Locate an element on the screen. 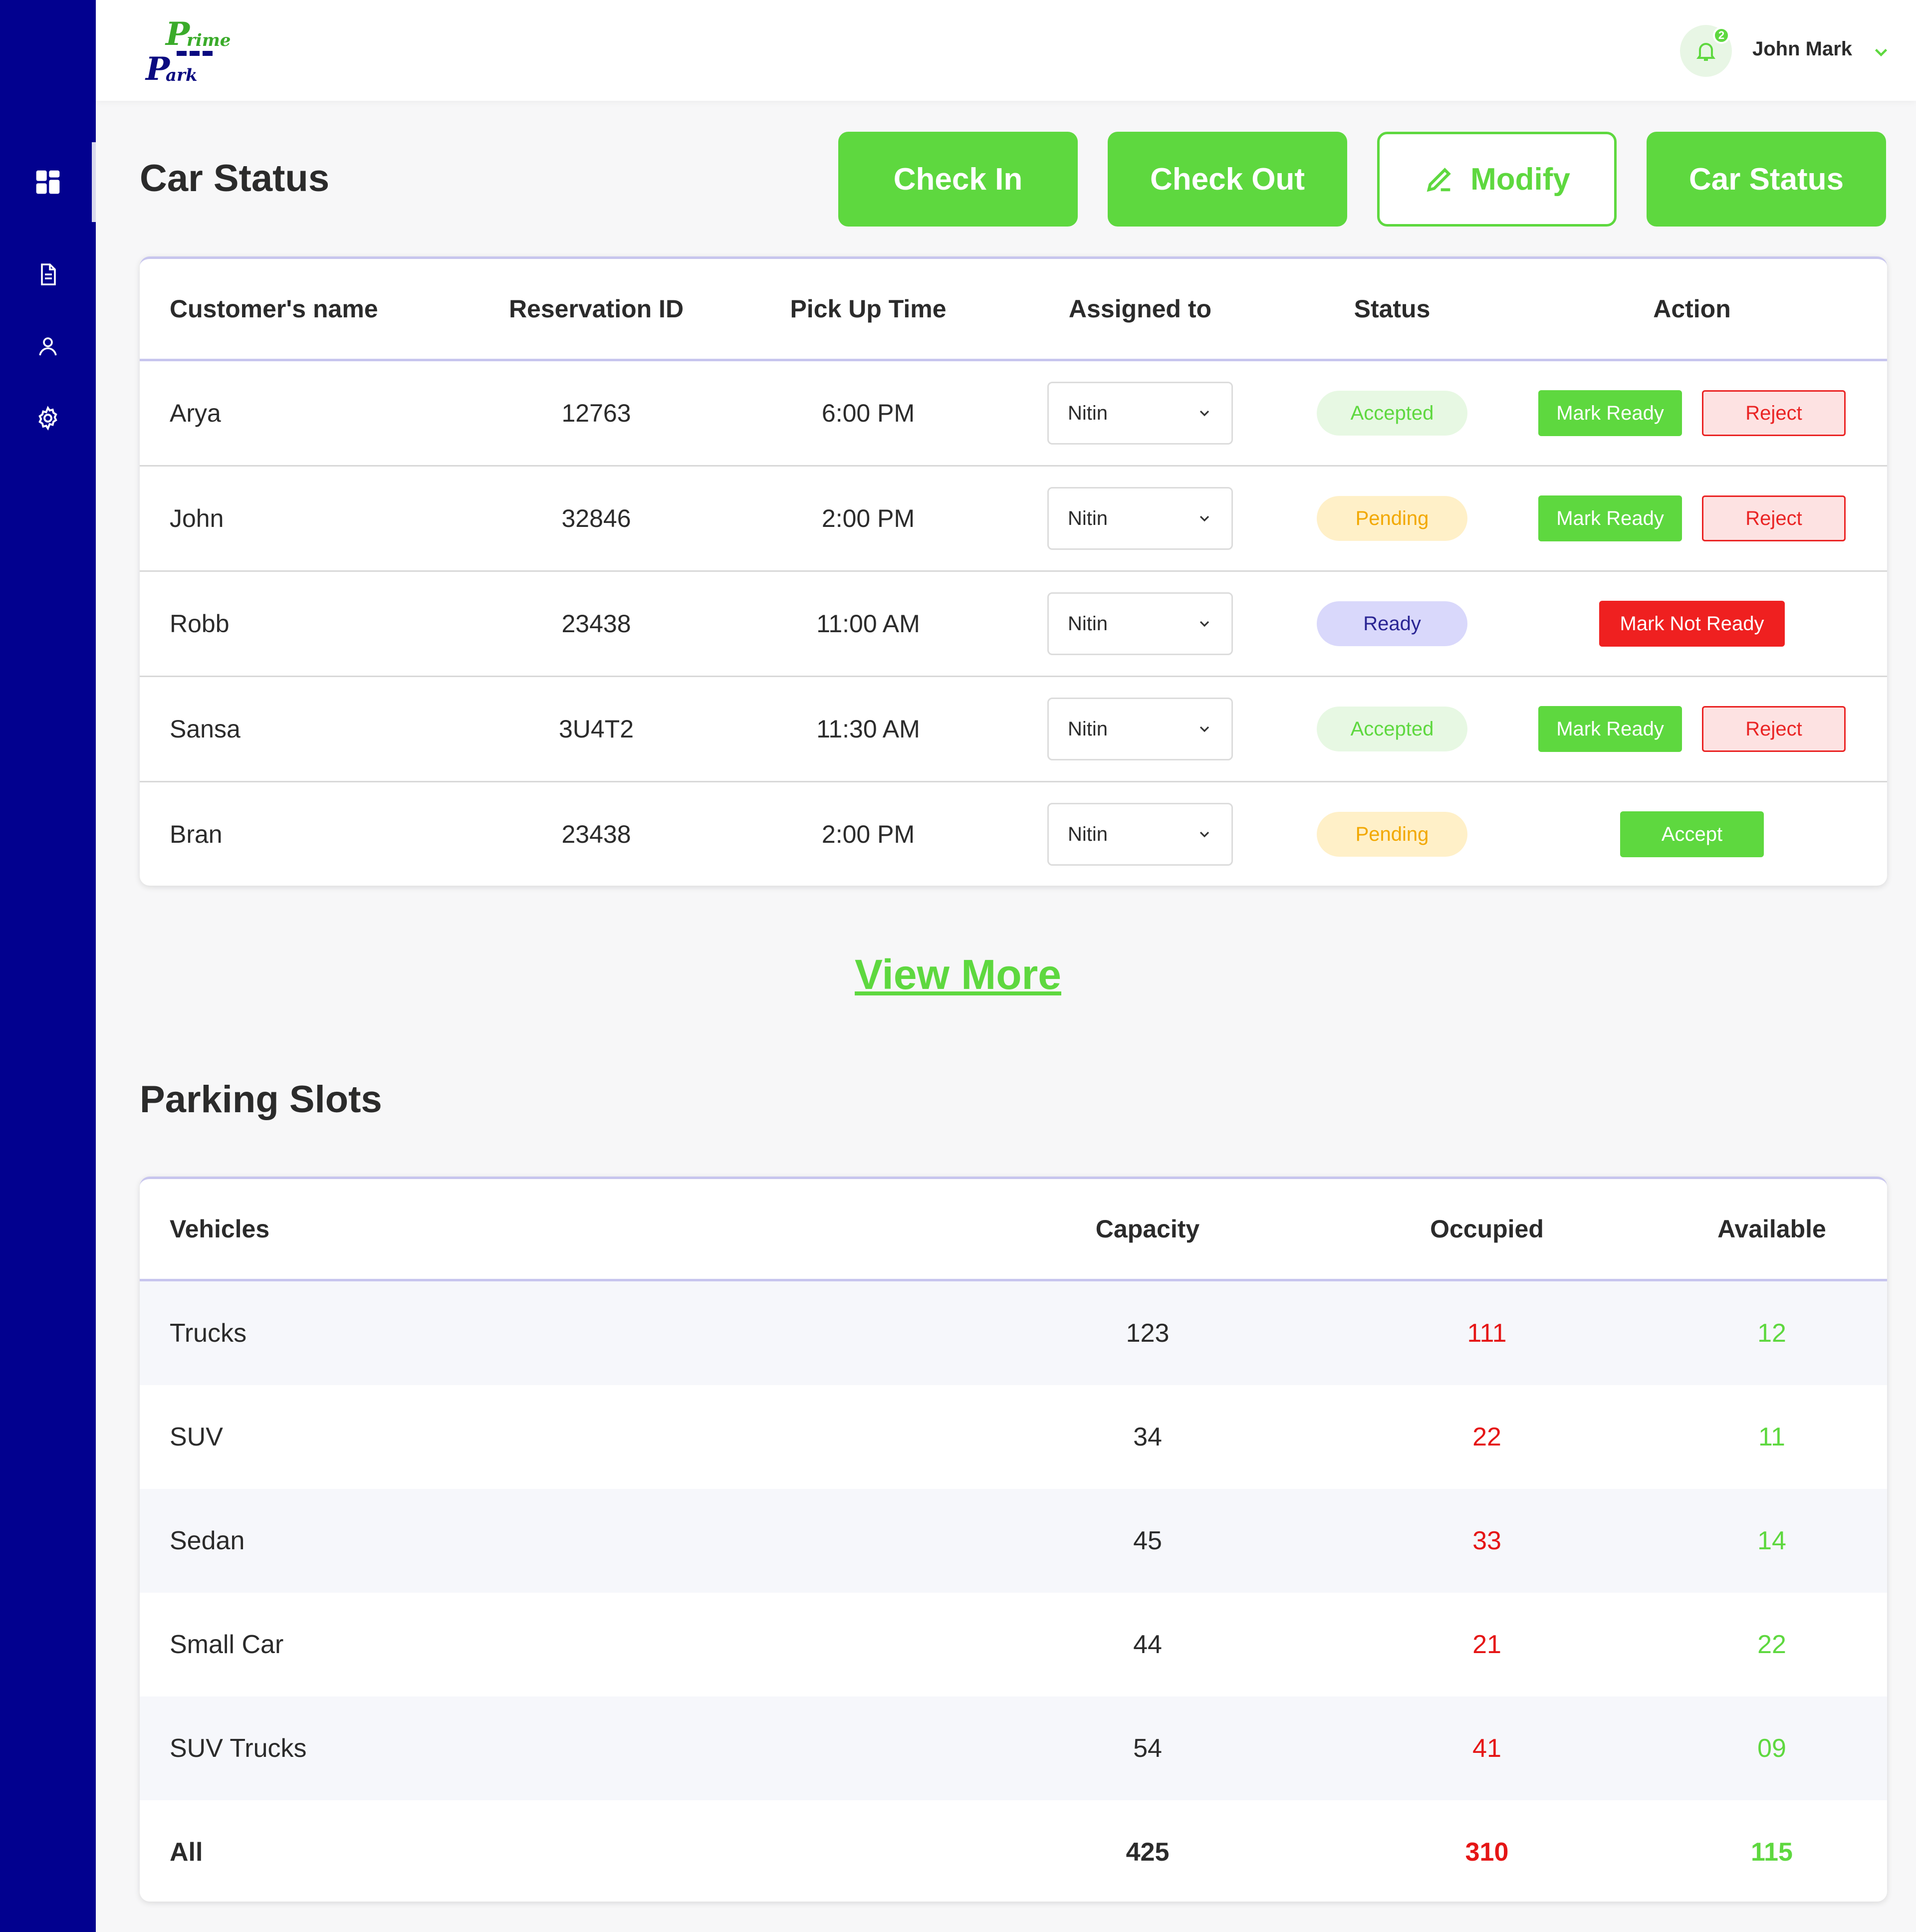 The width and height of the screenshot is (1916, 1932). occupied-value: 33 is located at coordinates (1486, 1540).